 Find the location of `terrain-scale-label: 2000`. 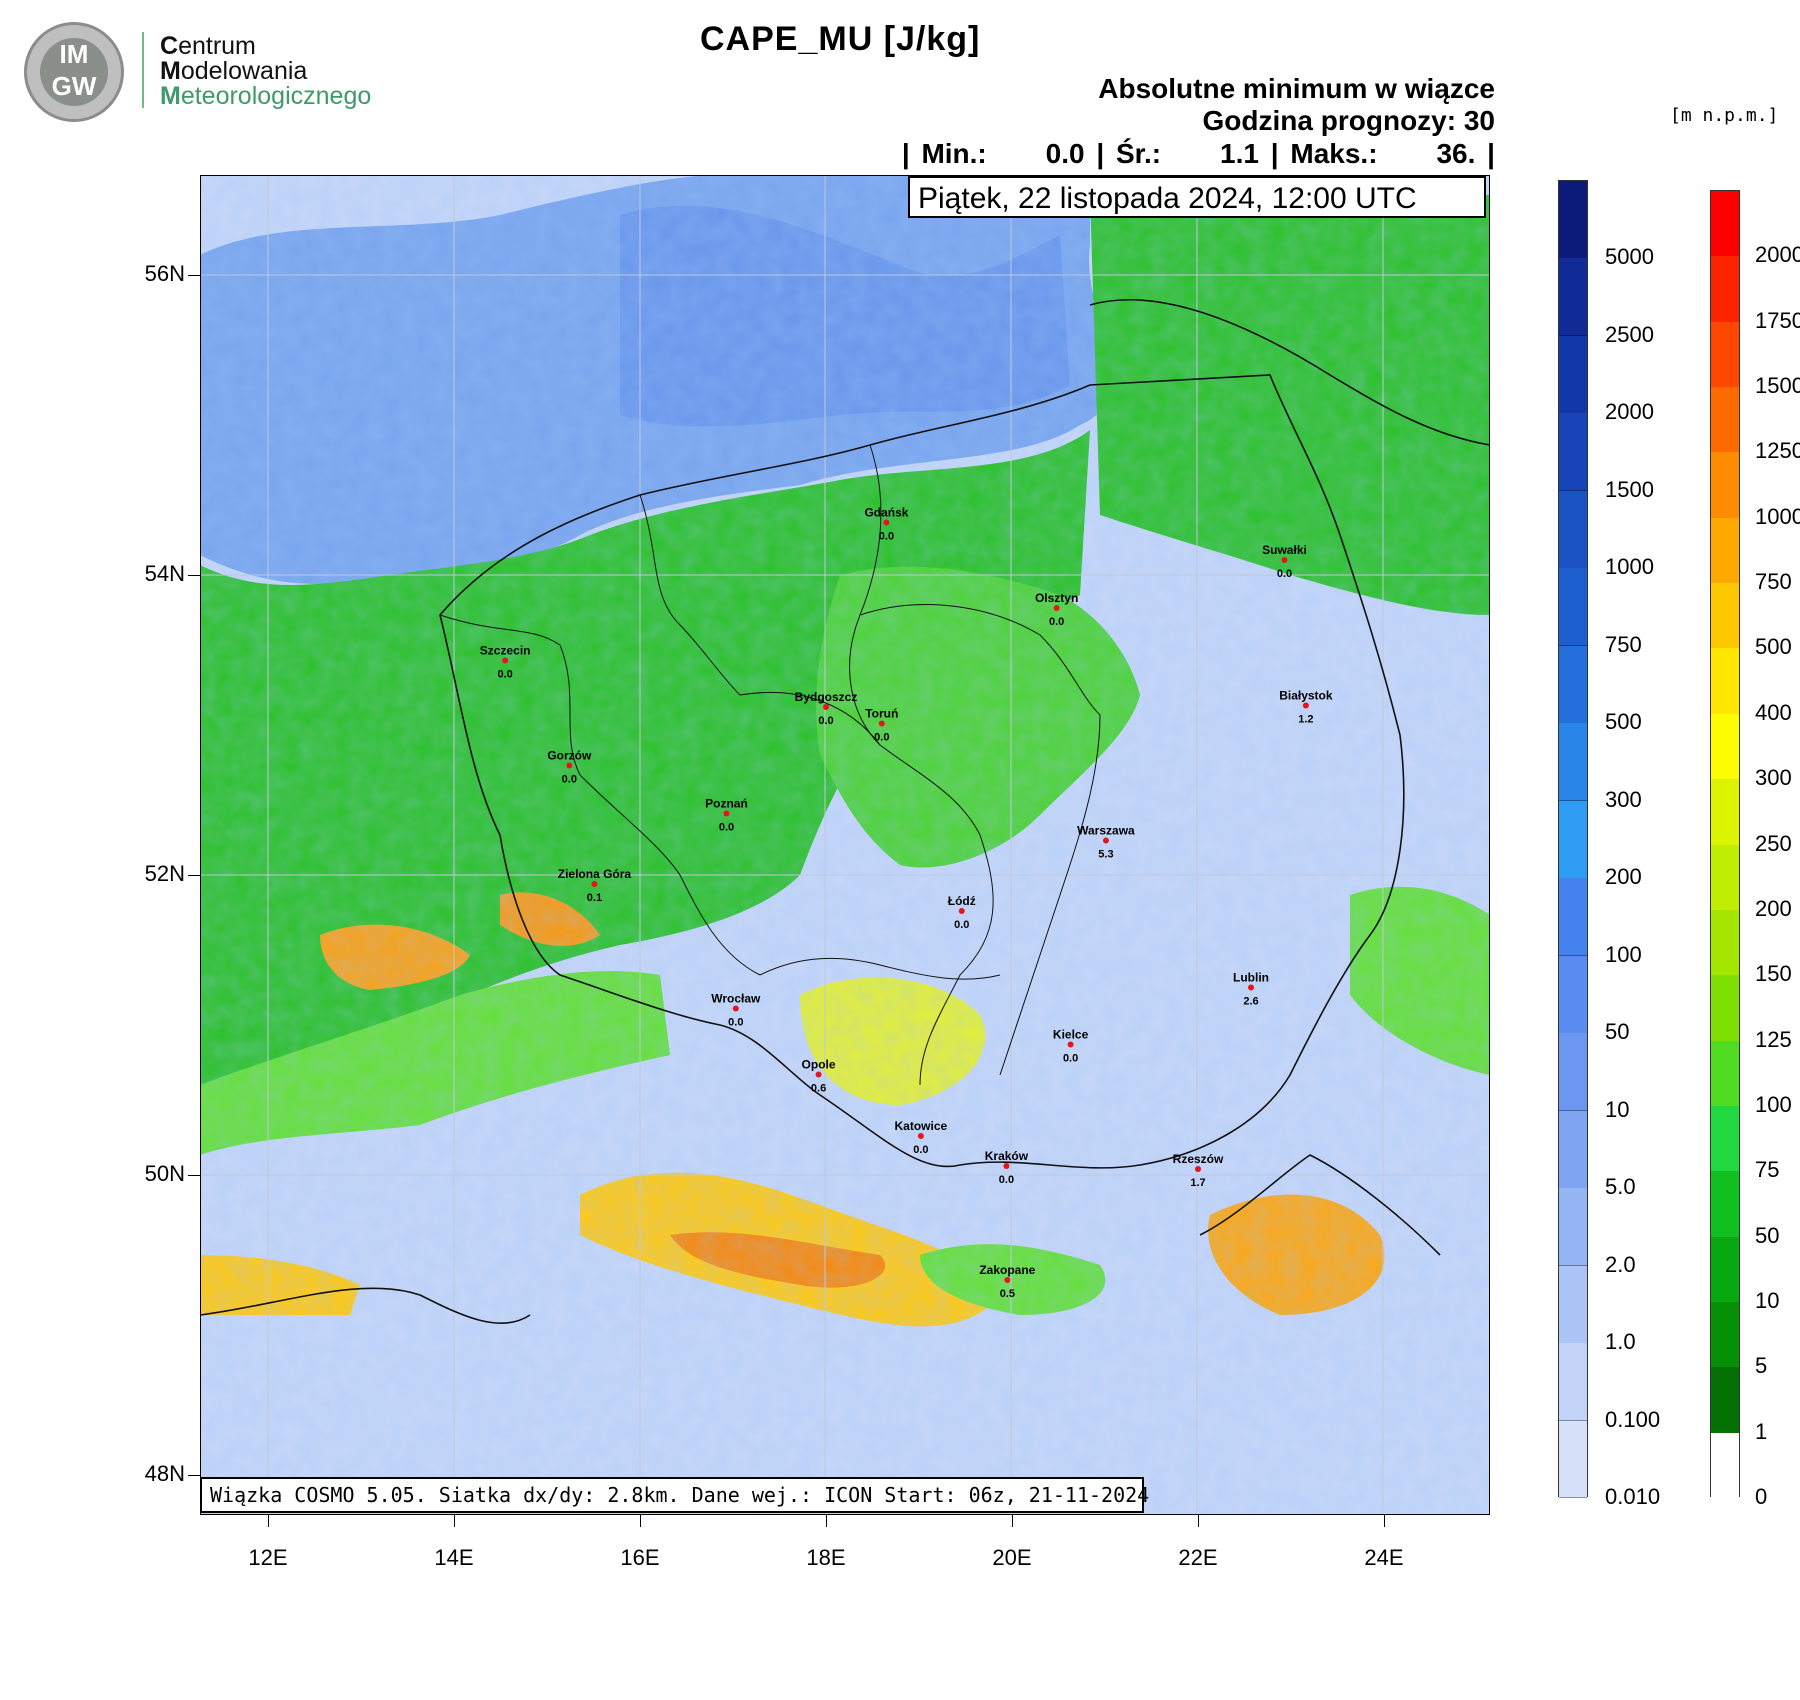

terrain-scale-label: 2000 is located at coordinates (1777, 255).